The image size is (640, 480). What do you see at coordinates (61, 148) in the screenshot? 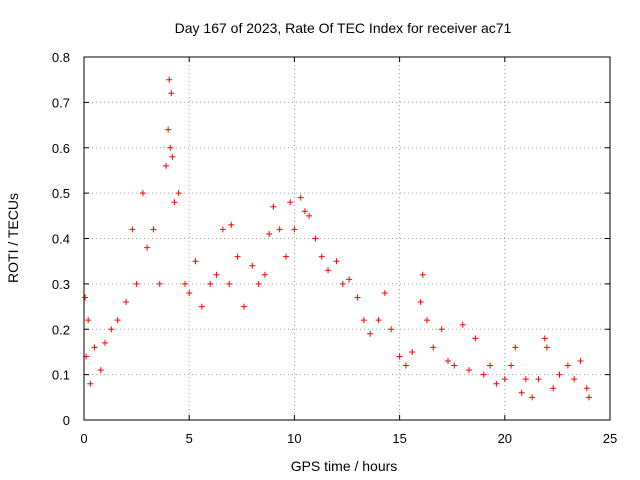
I see `y-tick-label: 0.6` at bounding box center [61, 148].